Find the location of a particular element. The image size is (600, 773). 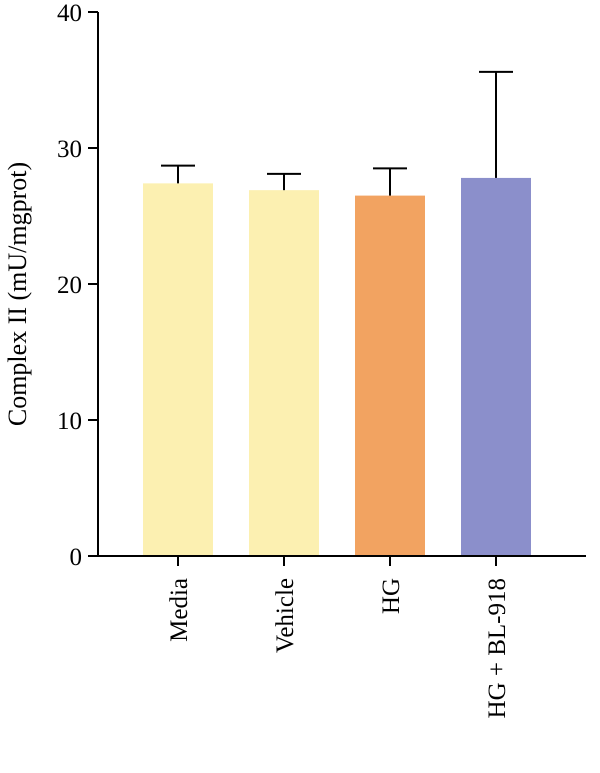

y-tick-label-0: 0 is located at coordinates (76, 557).